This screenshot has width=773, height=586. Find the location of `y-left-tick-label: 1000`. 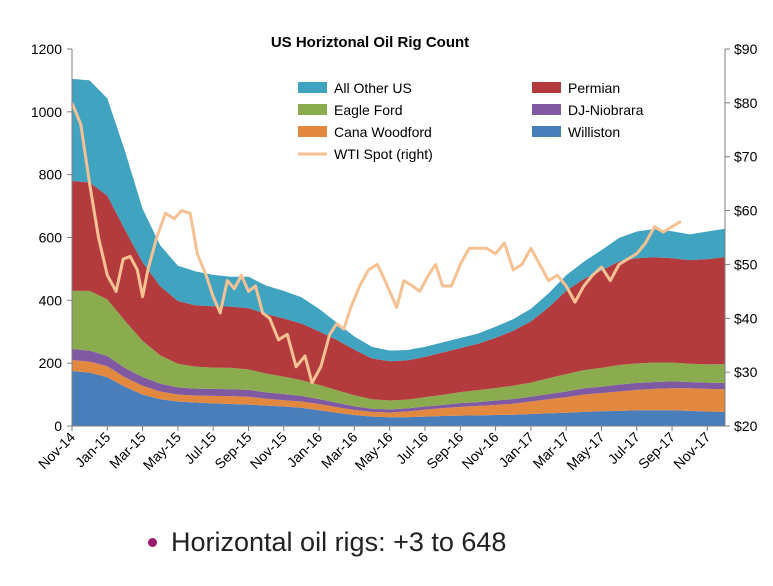

y-left-tick-label: 1000 is located at coordinates (46, 112).